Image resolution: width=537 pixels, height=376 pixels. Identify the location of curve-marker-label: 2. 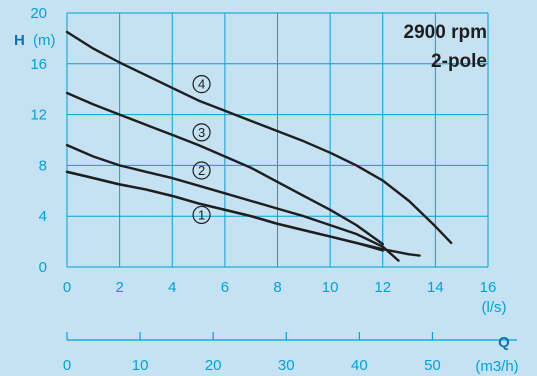
(201, 170).